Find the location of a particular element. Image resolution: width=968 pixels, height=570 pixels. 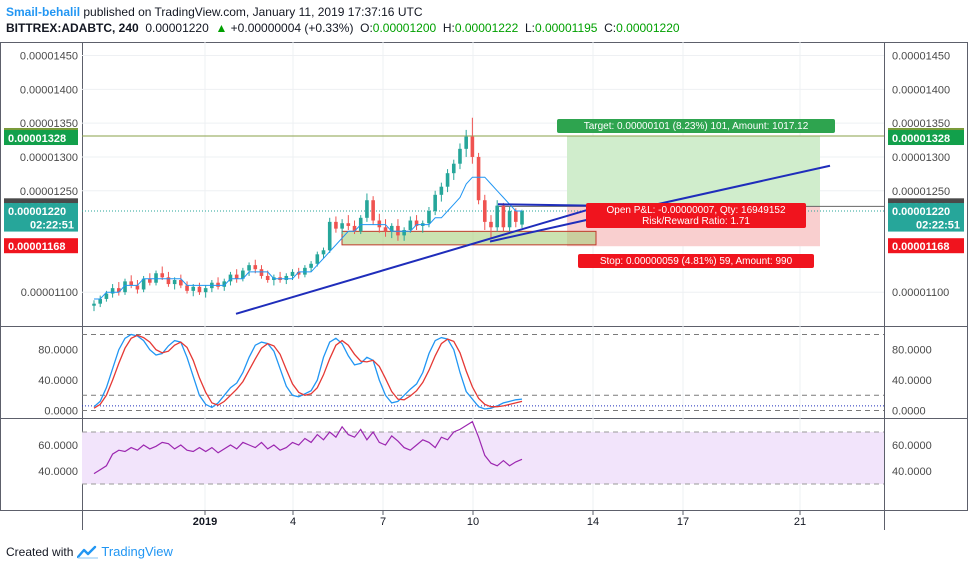

price-label-right: 0.00001220 is located at coordinates (921, 212).